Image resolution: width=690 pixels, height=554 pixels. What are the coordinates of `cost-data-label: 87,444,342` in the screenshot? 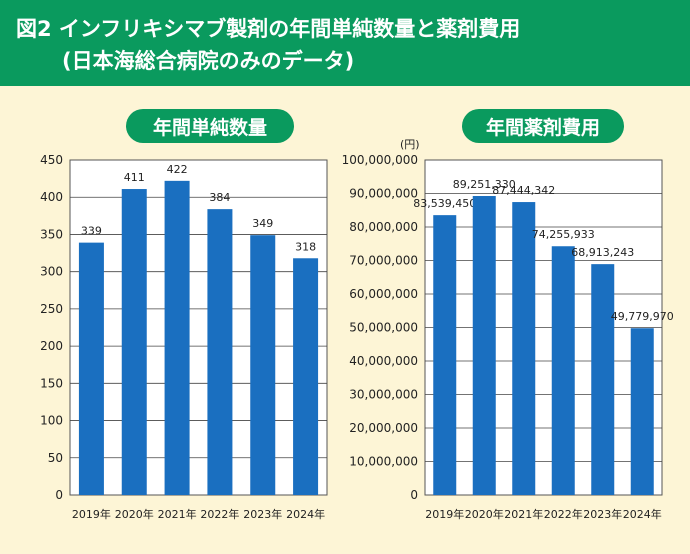 It's located at (523, 190).